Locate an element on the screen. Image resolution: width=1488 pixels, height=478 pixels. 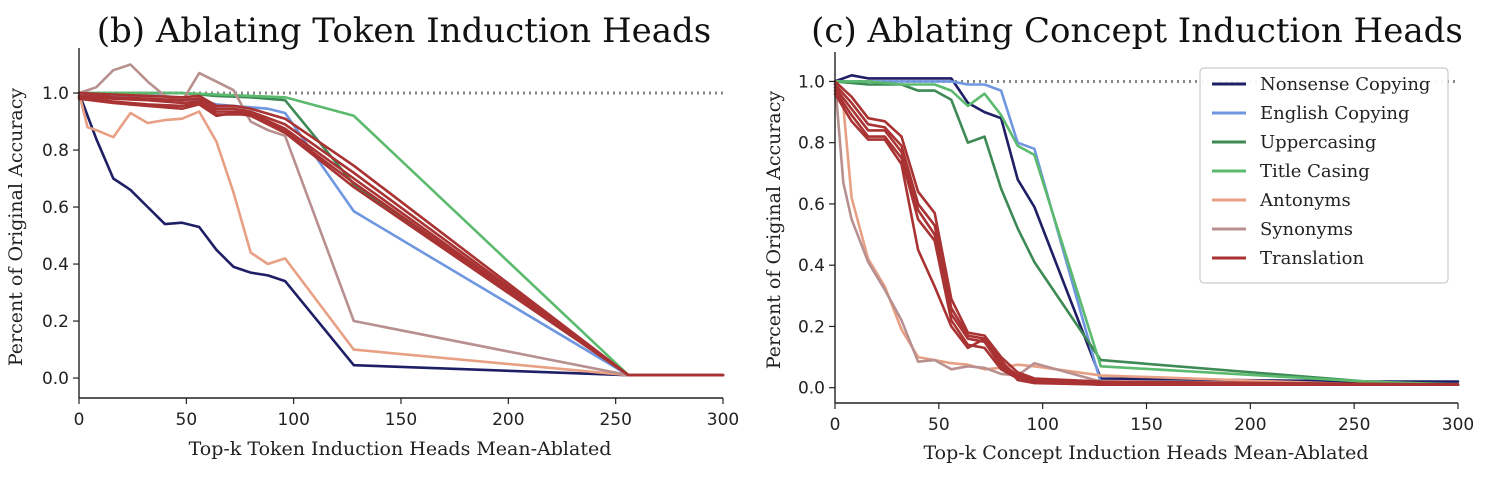
y-tick-label-b: 1.0 is located at coordinates (55, 94).